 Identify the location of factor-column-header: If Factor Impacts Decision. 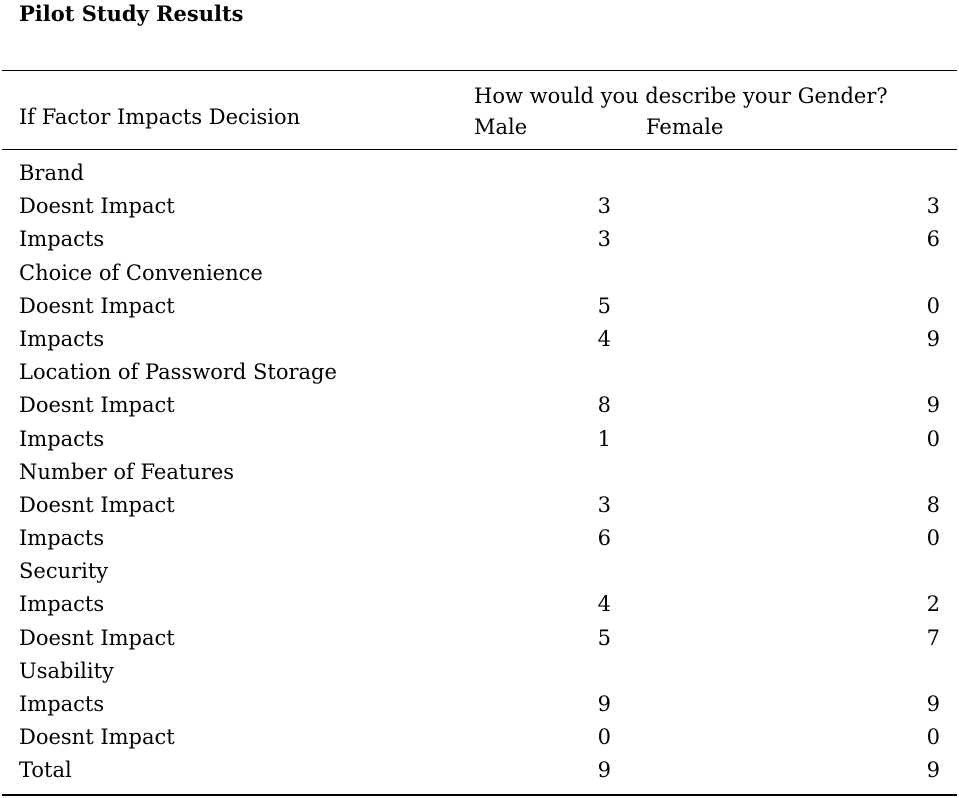
(160, 117).